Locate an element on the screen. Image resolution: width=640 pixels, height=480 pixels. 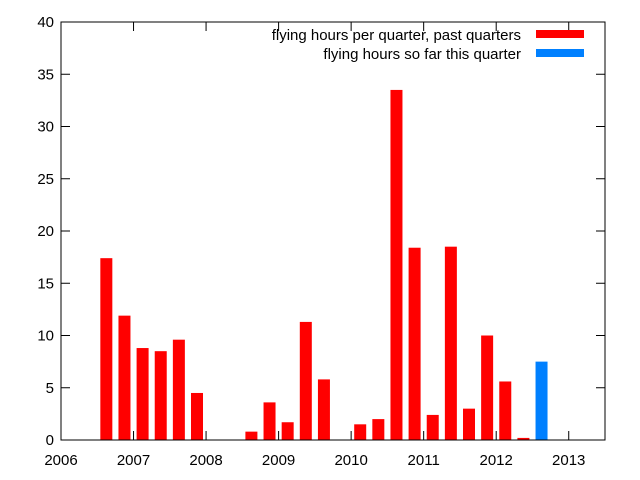
legend-label-0: flying hours per quarter, past quarters is located at coordinates (396, 35).